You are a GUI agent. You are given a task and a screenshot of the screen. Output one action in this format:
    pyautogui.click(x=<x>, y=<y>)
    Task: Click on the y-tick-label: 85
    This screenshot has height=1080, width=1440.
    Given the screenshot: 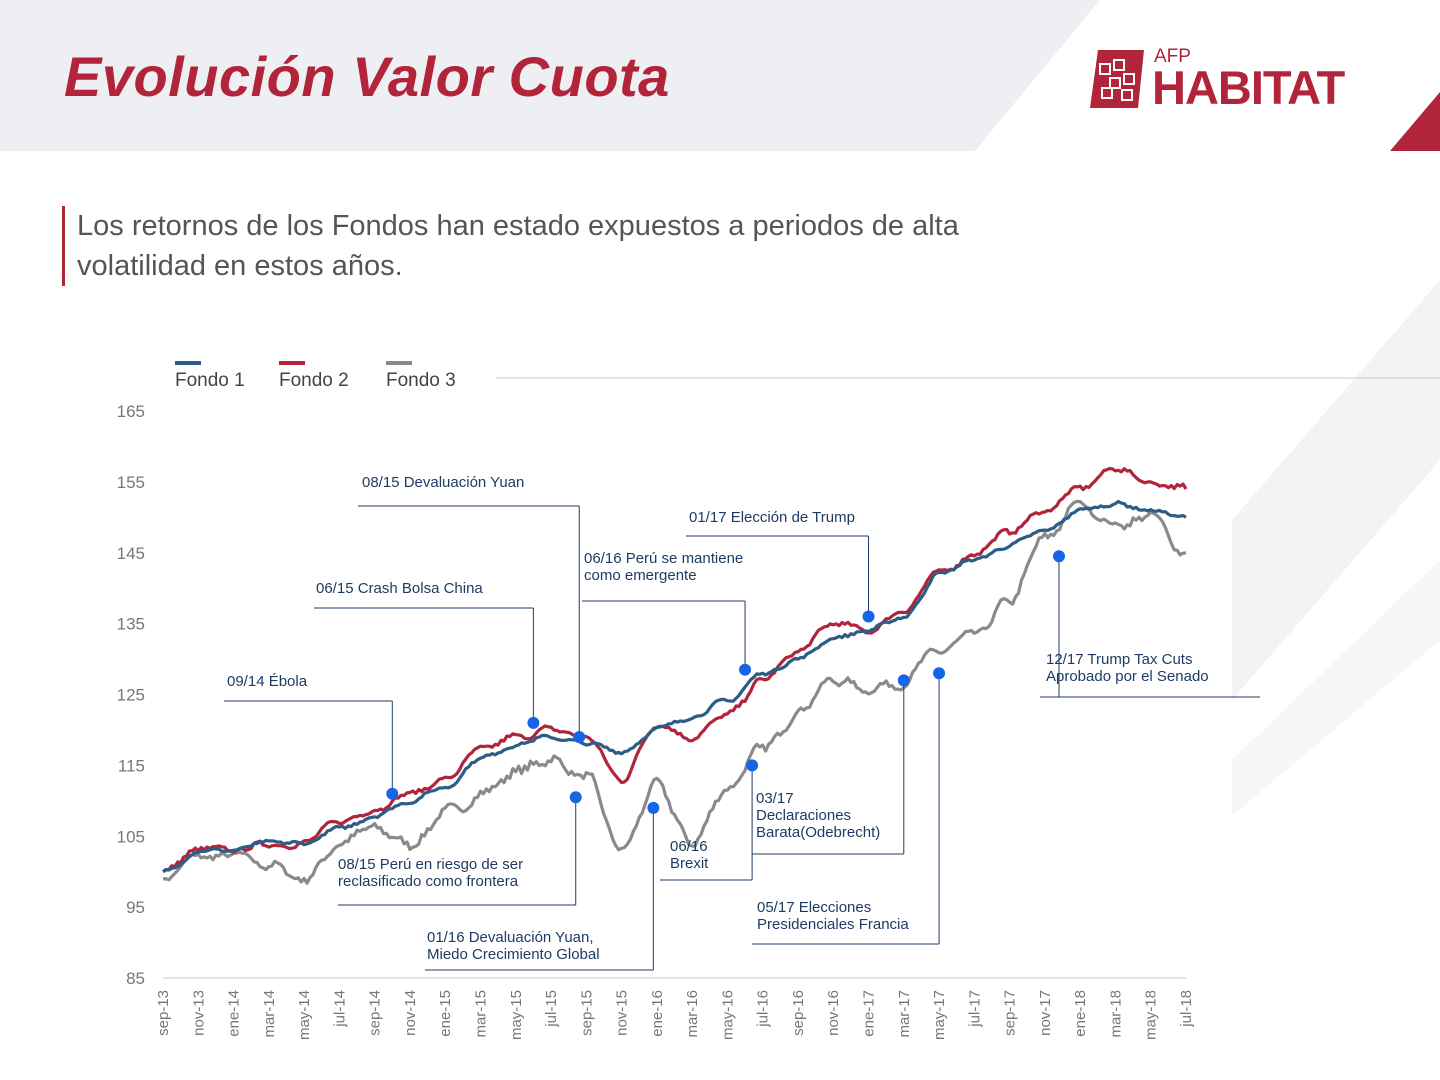 What is the action you would take?
    pyautogui.click(x=135, y=978)
    